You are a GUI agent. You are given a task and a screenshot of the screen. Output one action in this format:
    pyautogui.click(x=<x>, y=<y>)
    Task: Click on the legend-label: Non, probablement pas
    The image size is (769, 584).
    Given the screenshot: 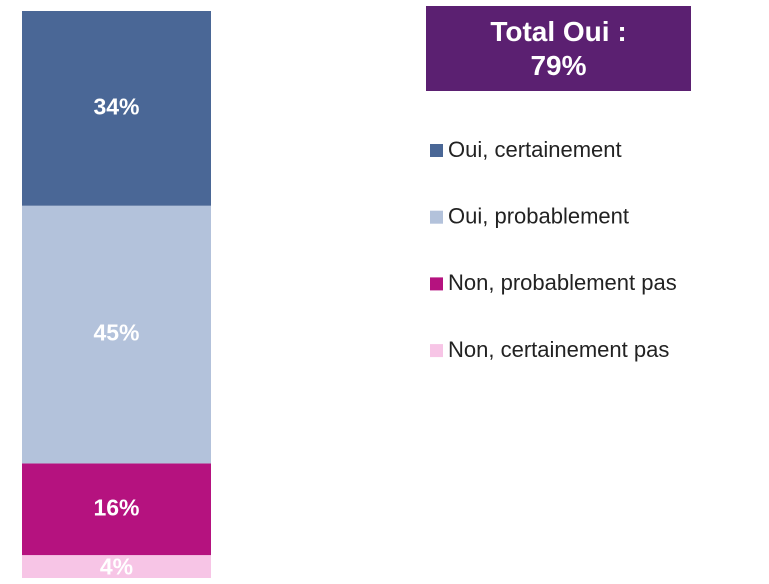 What is the action you would take?
    pyautogui.click(x=562, y=282)
    